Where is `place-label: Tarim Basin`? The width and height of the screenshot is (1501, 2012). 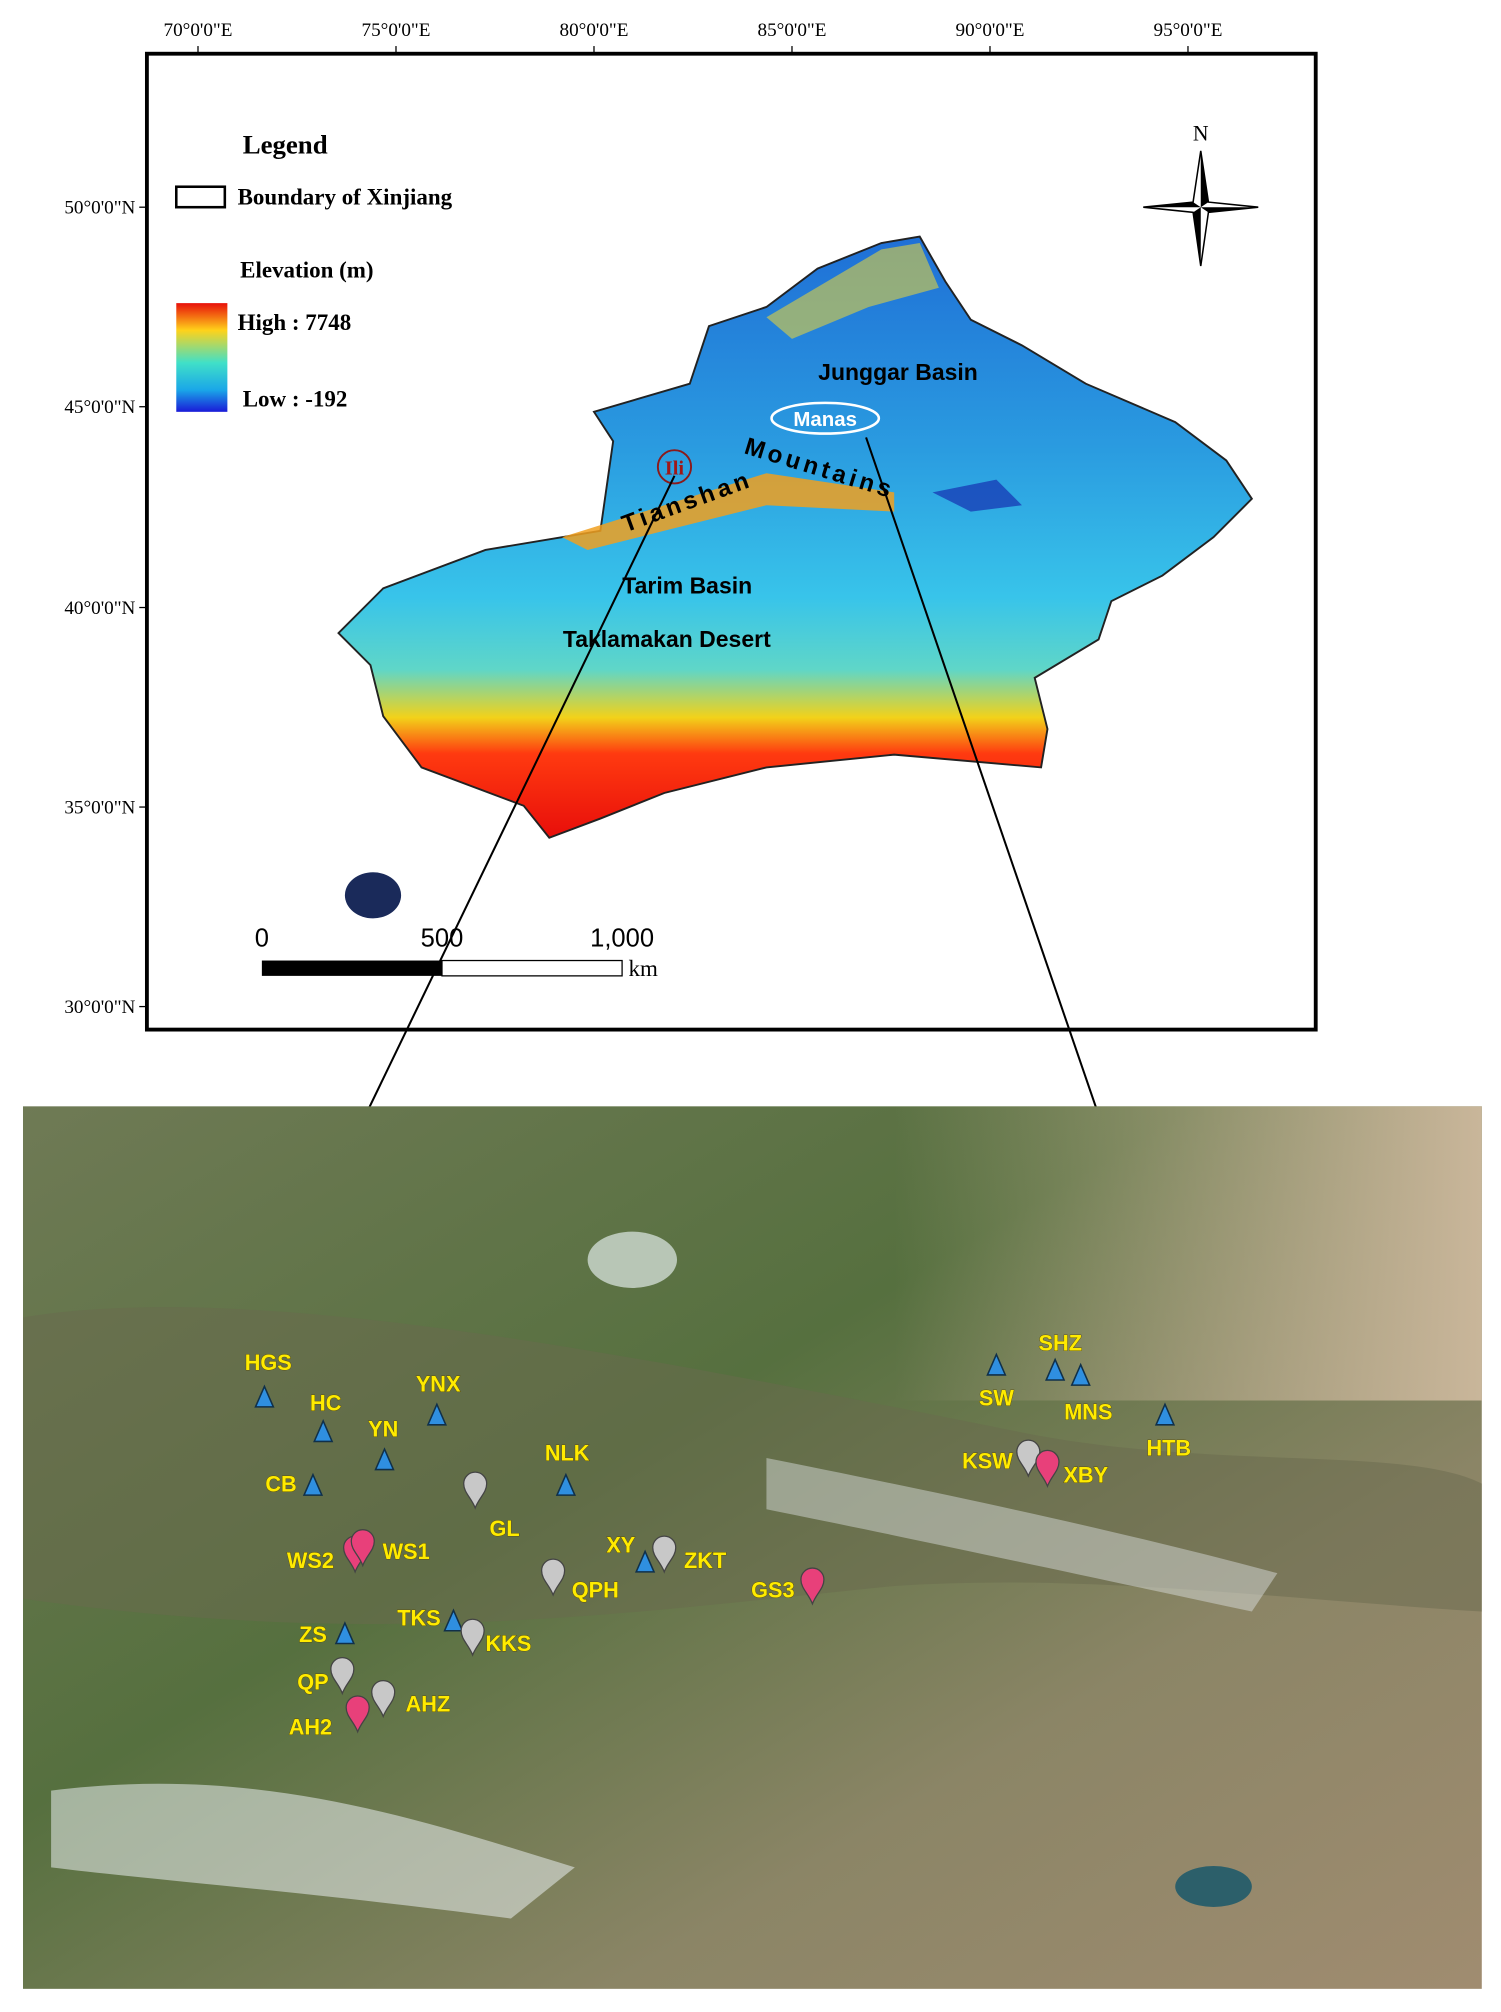
place-label: Tarim Basin is located at coordinates (687, 585).